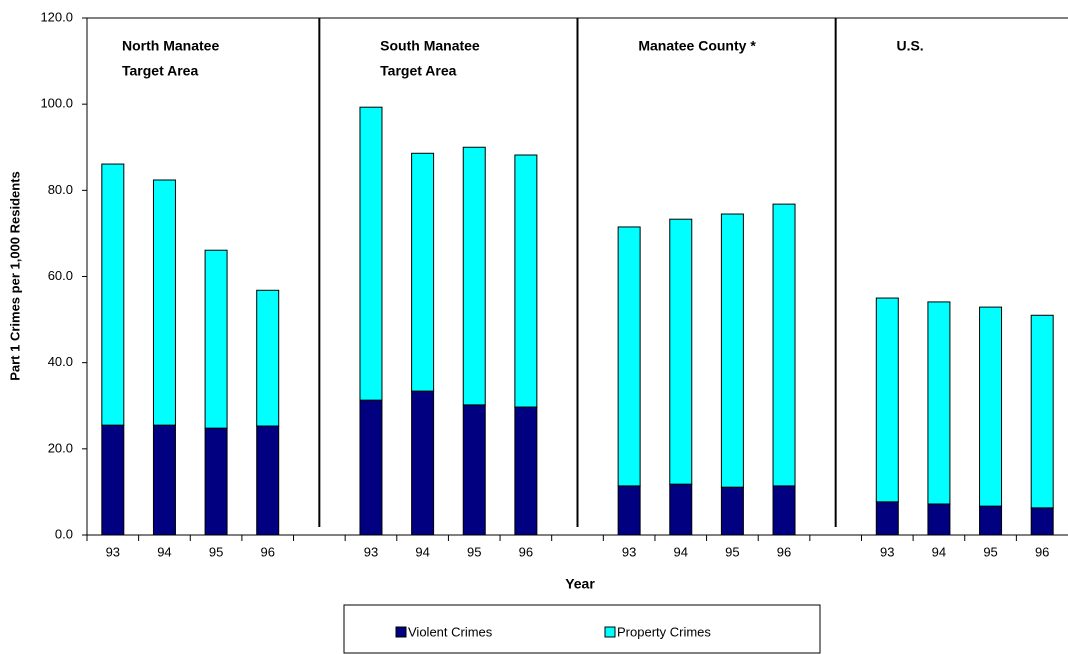 The width and height of the screenshot is (1068, 654). I want to click on group-label: North Manatee, so click(170, 46).